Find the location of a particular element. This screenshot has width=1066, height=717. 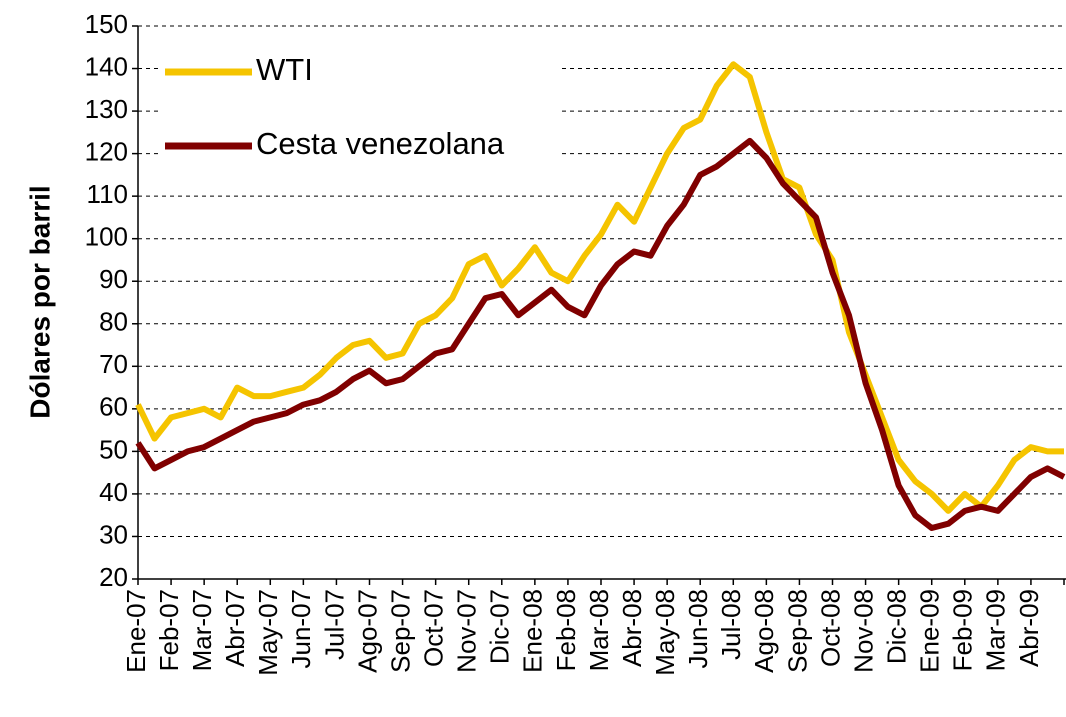

x-tick-label: Ene-07 is located at coordinates (136, 631).